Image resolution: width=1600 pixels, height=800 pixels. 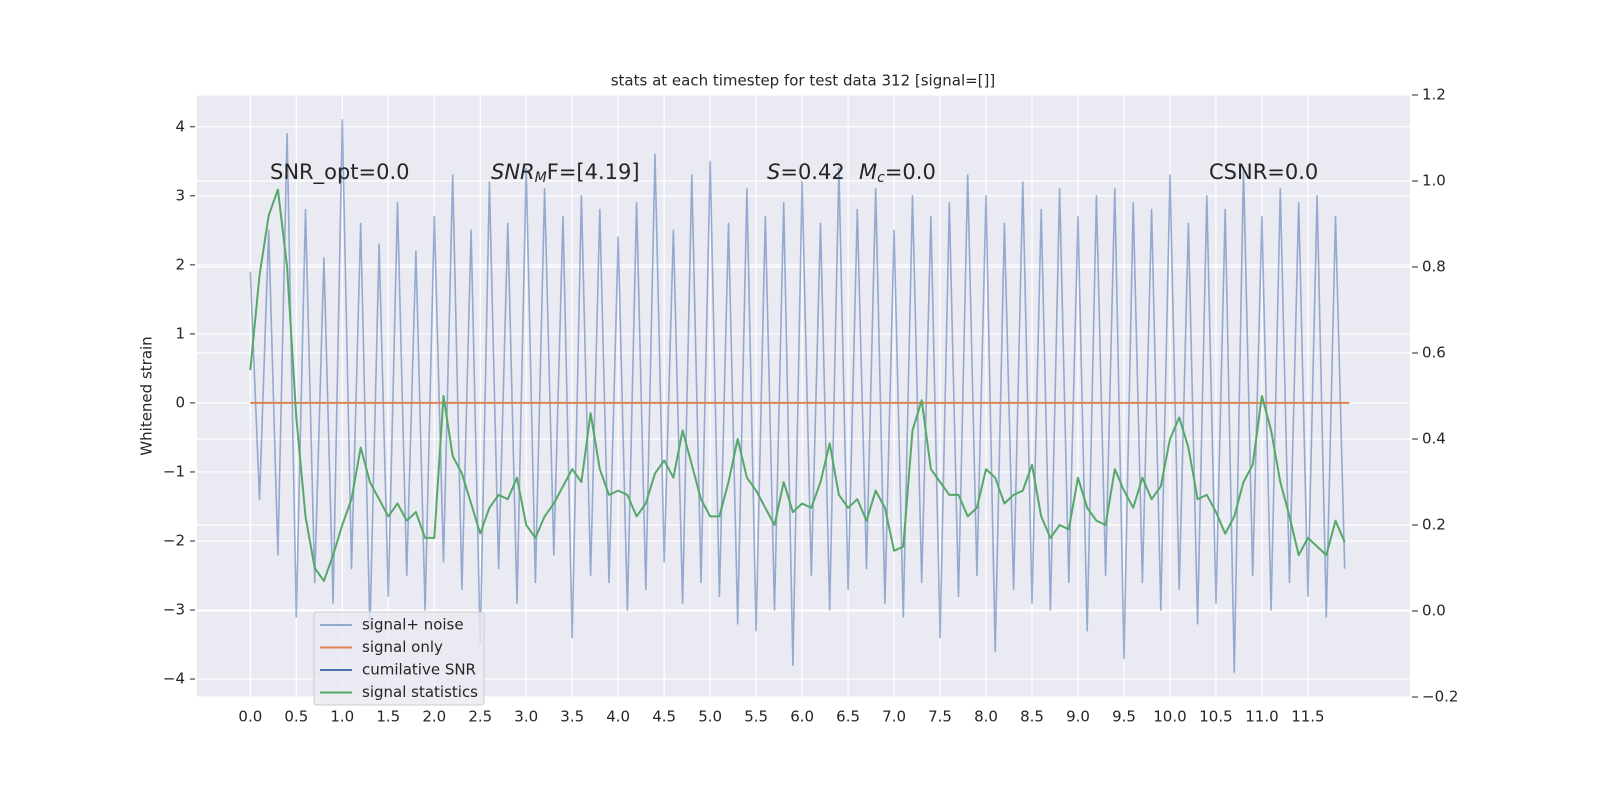 What do you see at coordinates (174, 610) in the screenshot?
I see `y-tick-label: −3` at bounding box center [174, 610].